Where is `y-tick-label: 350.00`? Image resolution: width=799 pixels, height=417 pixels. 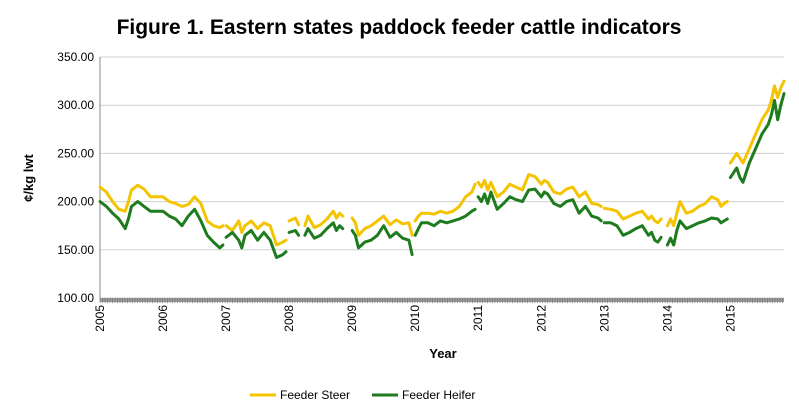
y-tick-label: 350.00 is located at coordinates (75, 57).